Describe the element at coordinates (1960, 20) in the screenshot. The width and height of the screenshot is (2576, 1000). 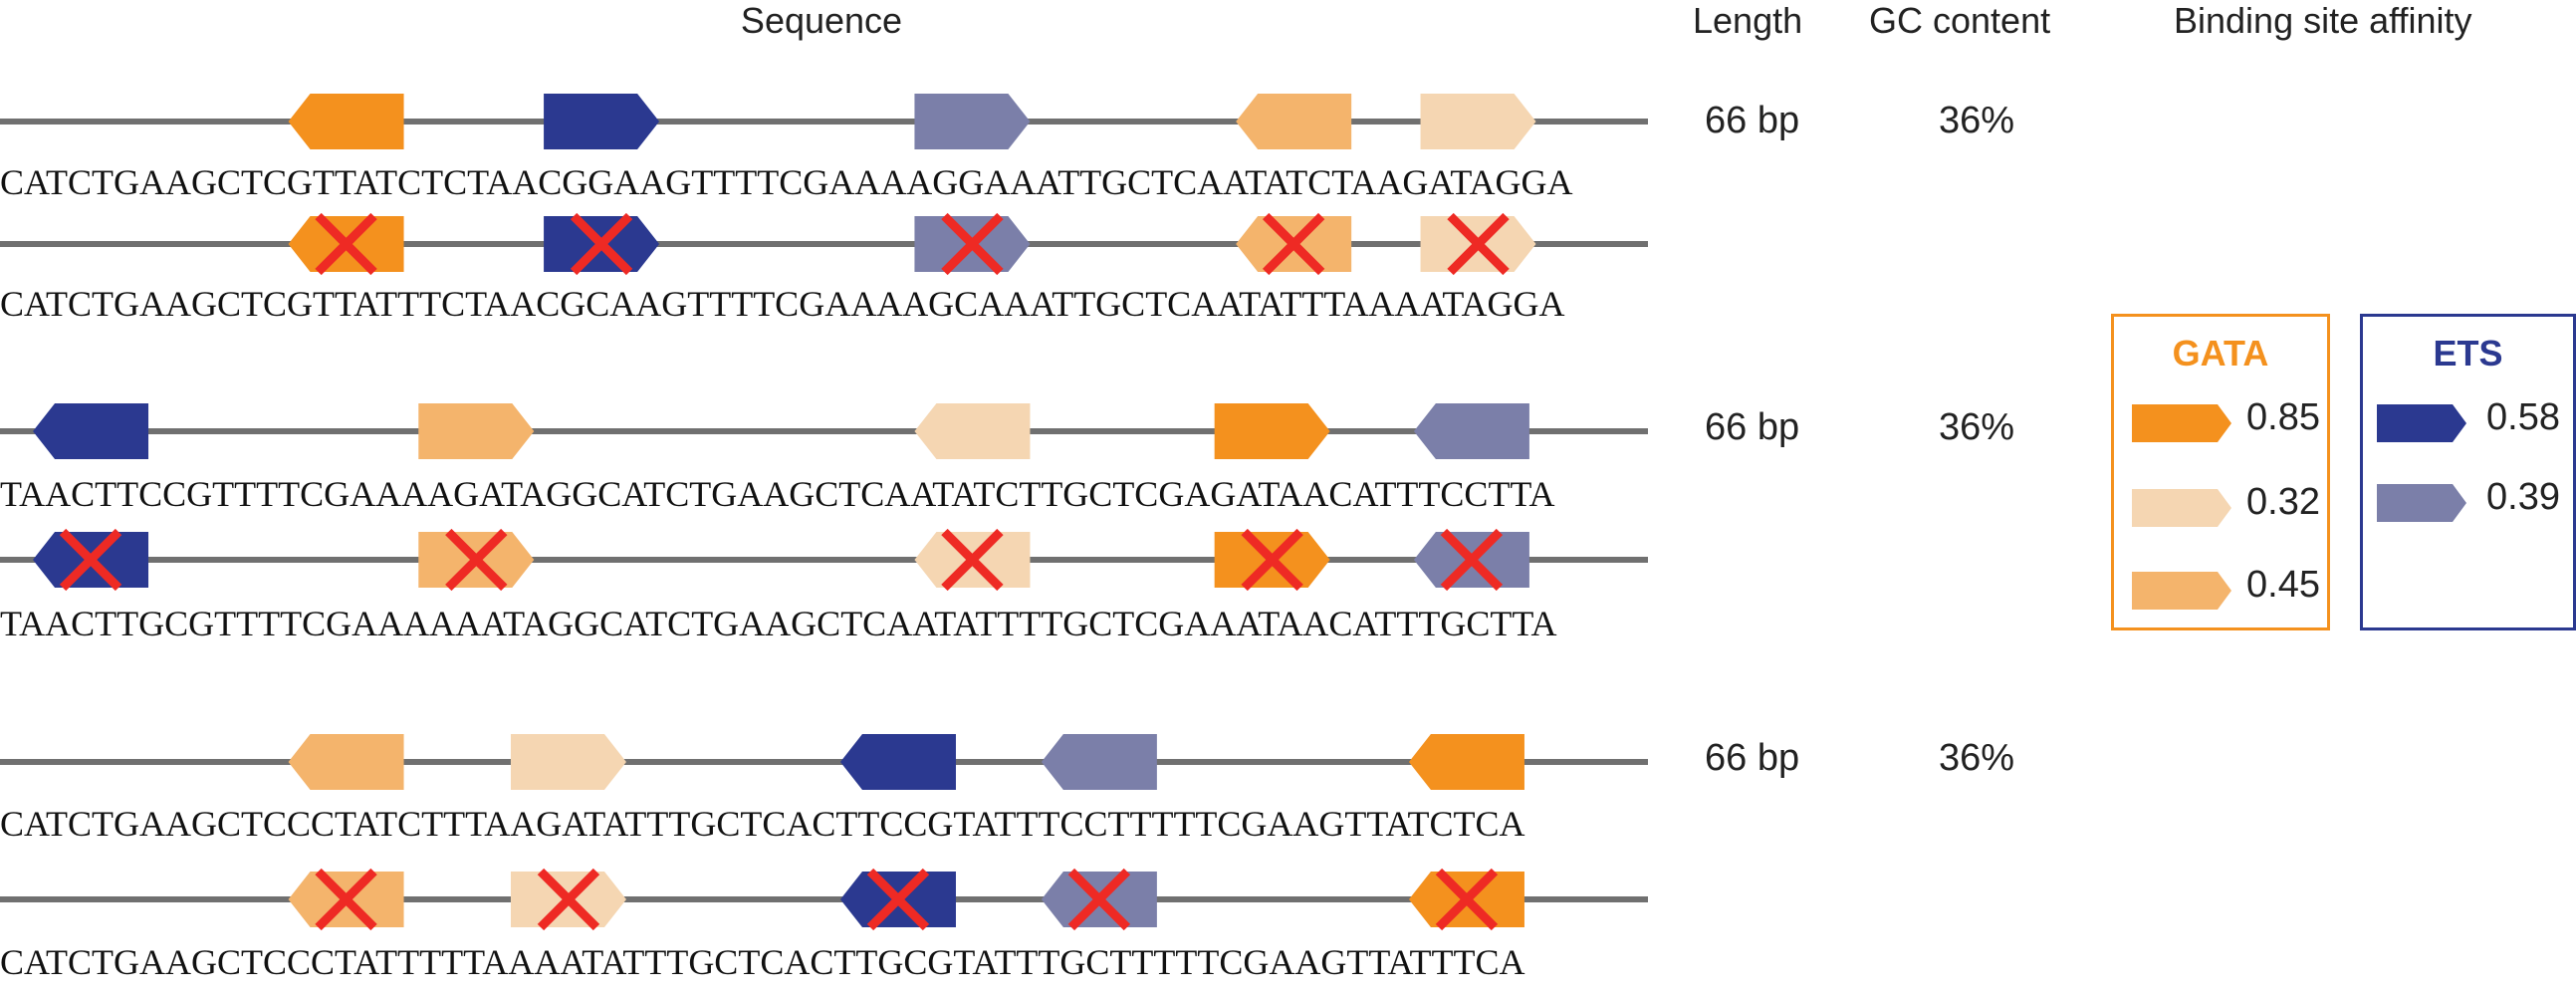
I see `header-gc-content: GC content` at that location.